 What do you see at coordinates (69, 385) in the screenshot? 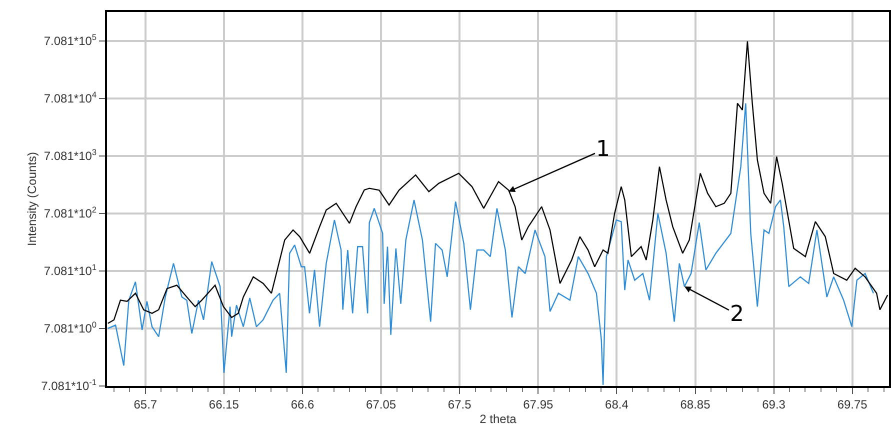
I see `y-tick-label: 7.081*10$^{-1}$` at bounding box center [69, 385].